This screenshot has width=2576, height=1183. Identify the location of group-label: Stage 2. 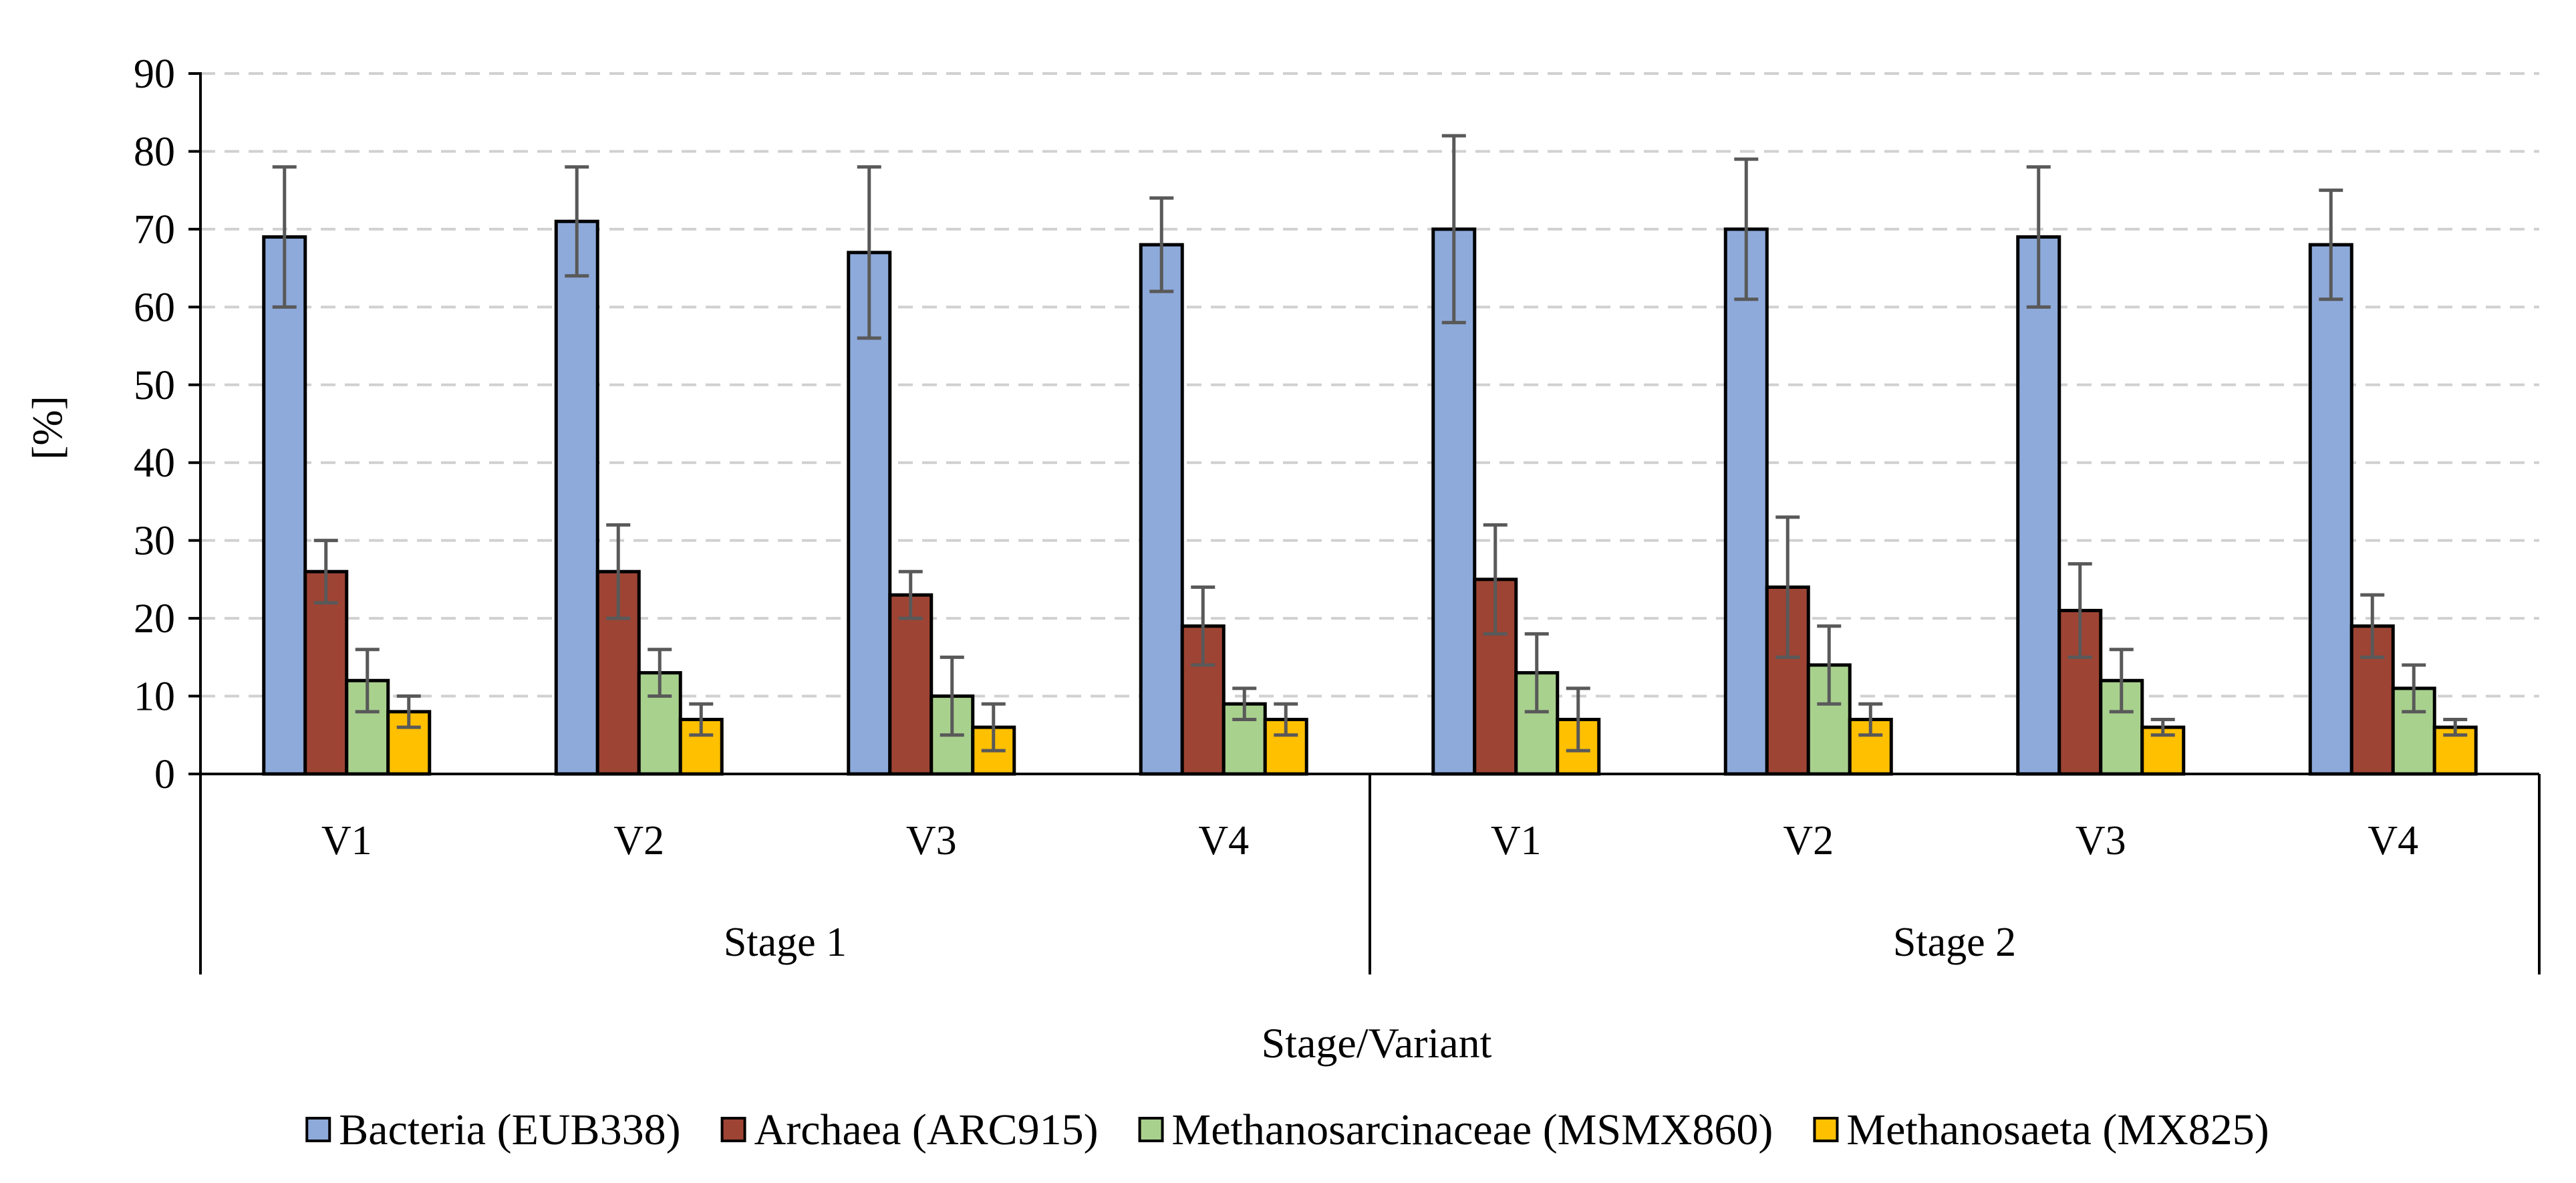
(1954, 943).